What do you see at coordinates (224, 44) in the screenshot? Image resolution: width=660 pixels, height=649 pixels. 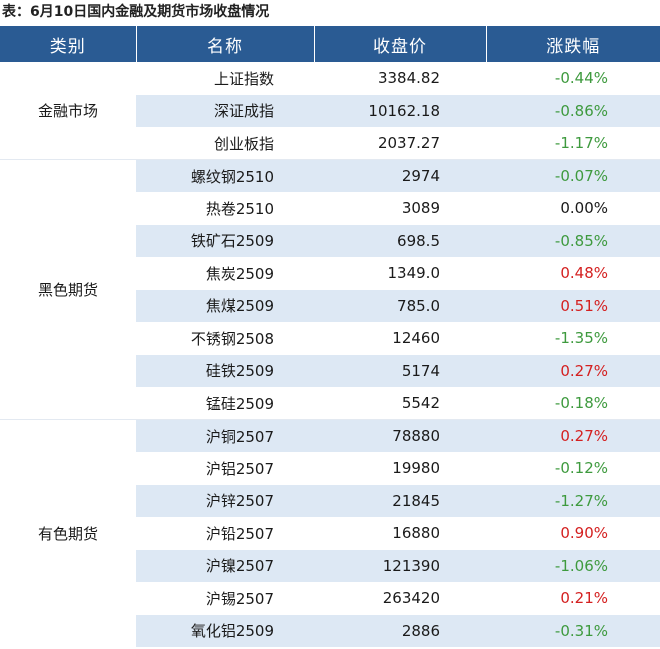 I see `header-name: 名称` at bounding box center [224, 44].